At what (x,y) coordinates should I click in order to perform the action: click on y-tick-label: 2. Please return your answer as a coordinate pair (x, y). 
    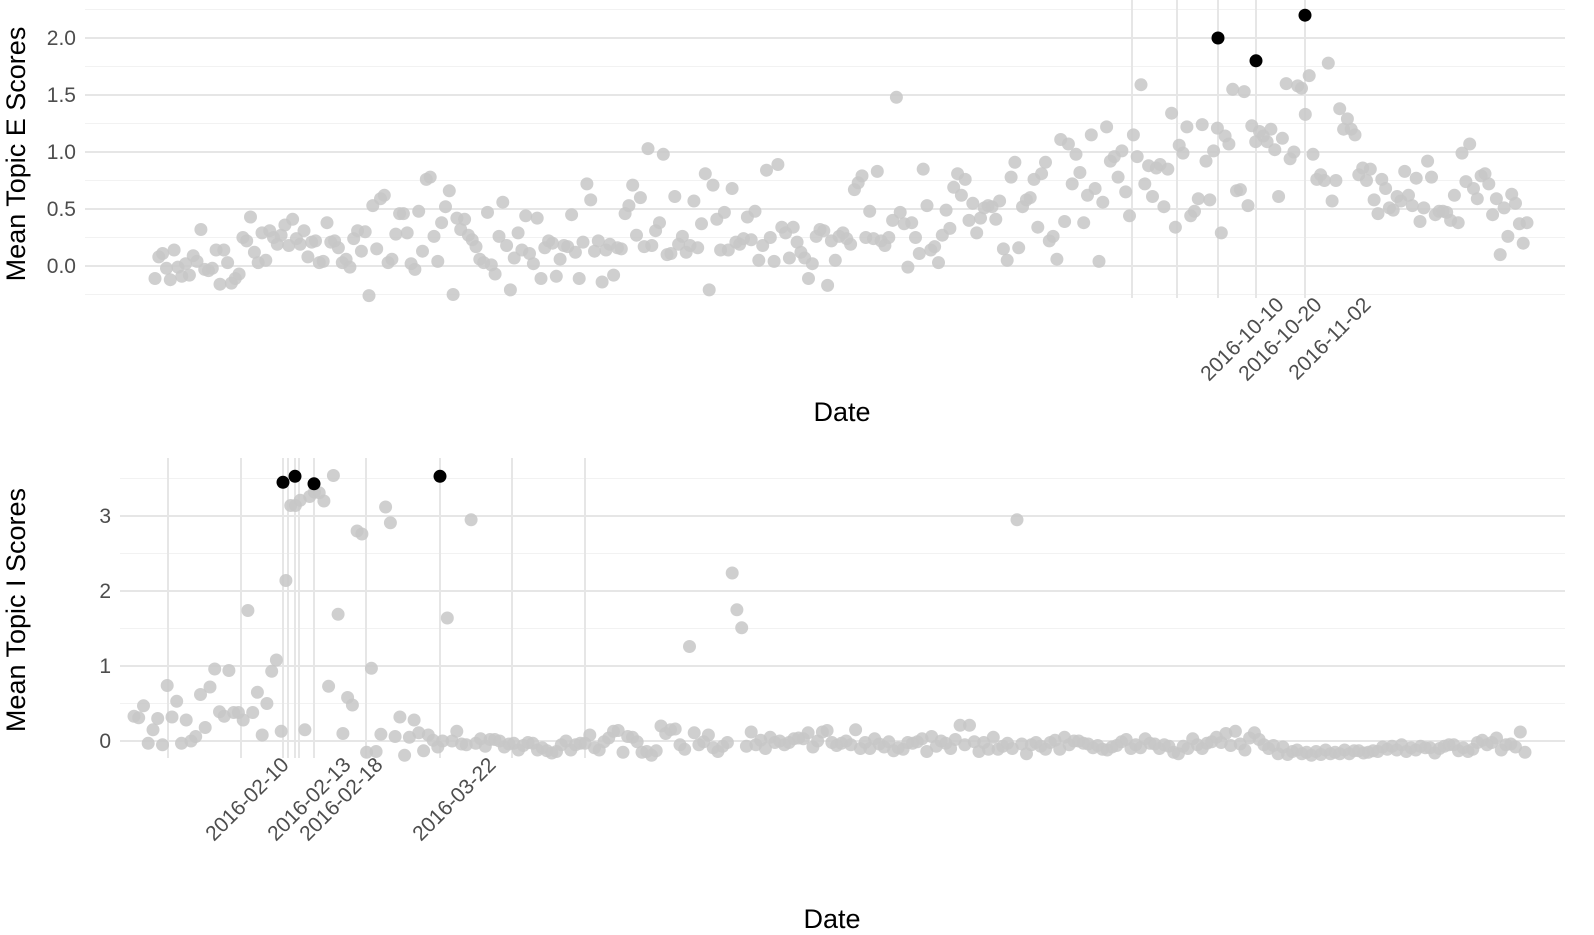
    Looking at the image, I should click on (105, 591).